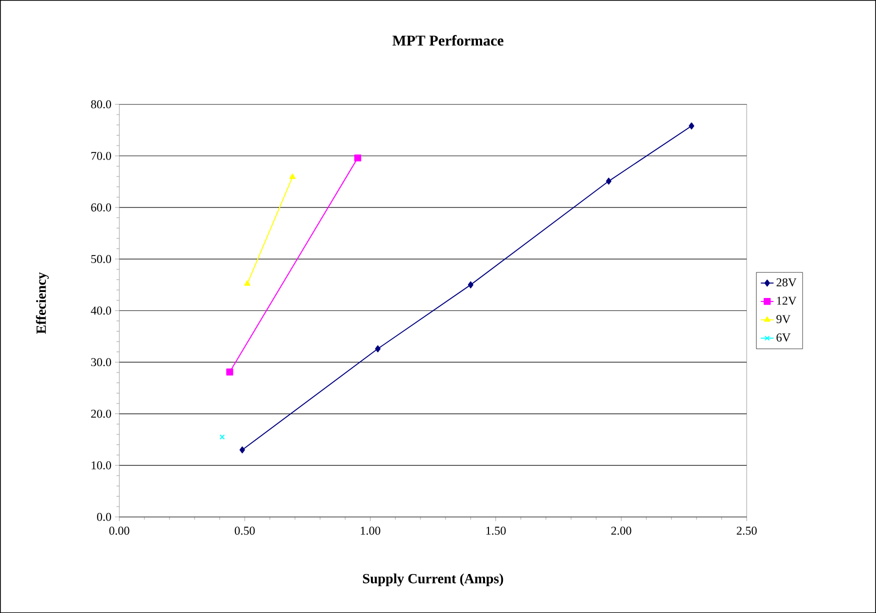  I want to click on y-tick-label: 50.0, so click(101, 258).